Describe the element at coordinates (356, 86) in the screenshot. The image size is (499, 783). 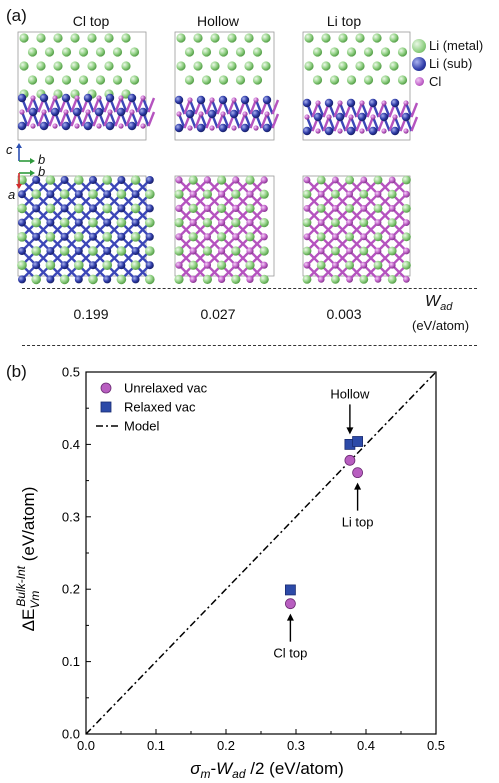
I see `cell-outline` at that location.